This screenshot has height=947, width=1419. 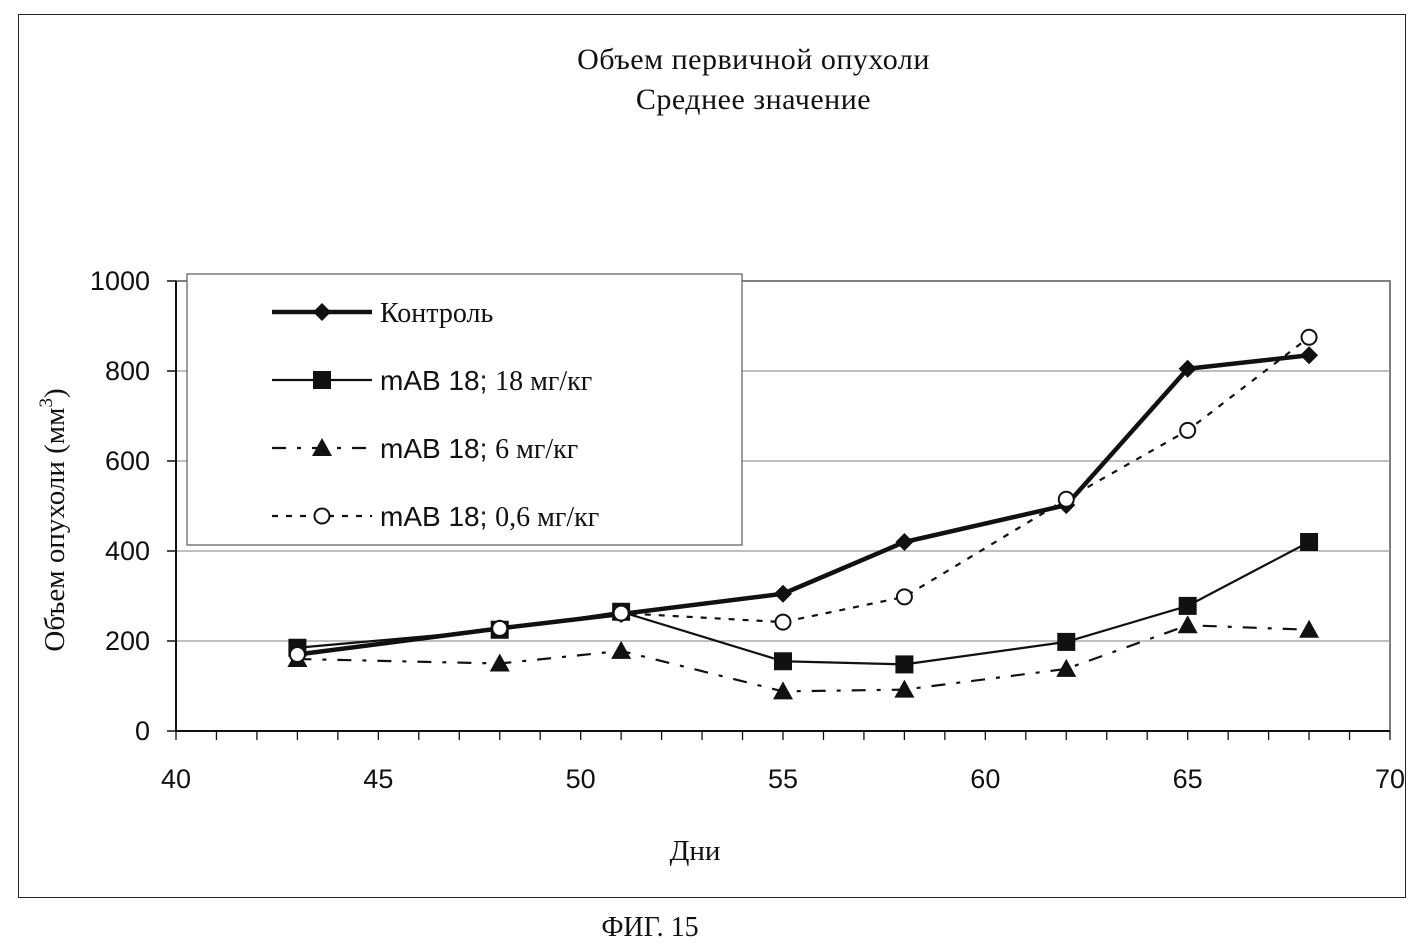 I want to click on x-tick-label: 70, so click(x=1390, y=779).